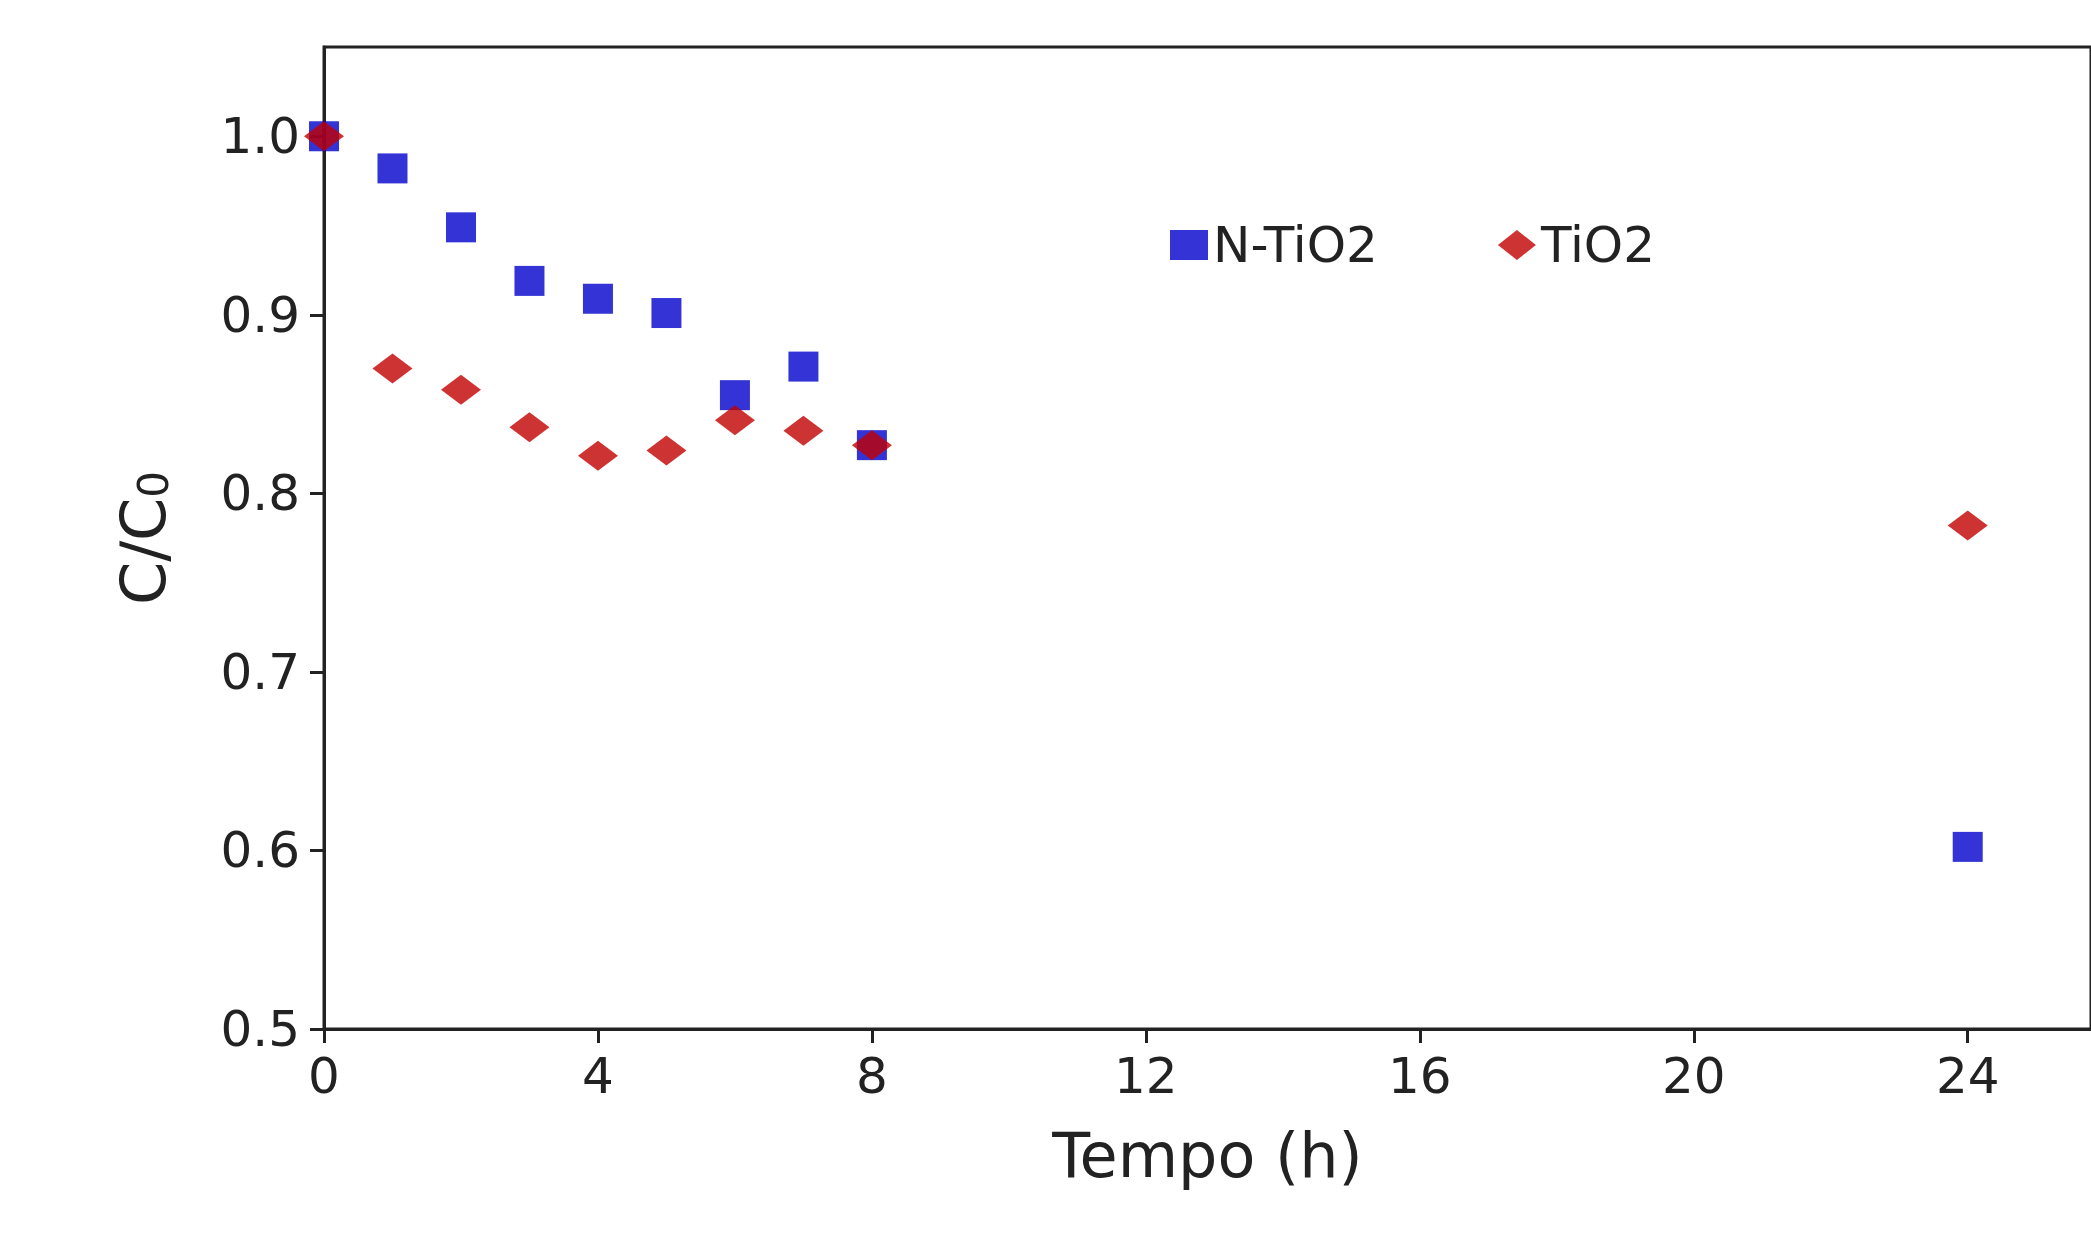 The height and width of the screenshot is (1234, 2091). I want to click on x-tick-label: 12, so click(1146, 1076).